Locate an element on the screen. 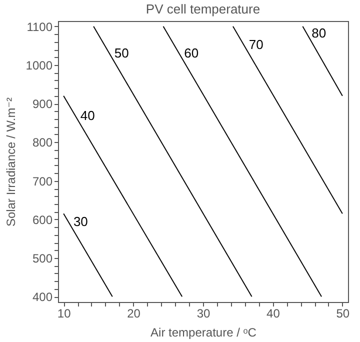 This screenshot has height=342, width=360. y-tick-label: 900 is located at coordinates (42, 104).